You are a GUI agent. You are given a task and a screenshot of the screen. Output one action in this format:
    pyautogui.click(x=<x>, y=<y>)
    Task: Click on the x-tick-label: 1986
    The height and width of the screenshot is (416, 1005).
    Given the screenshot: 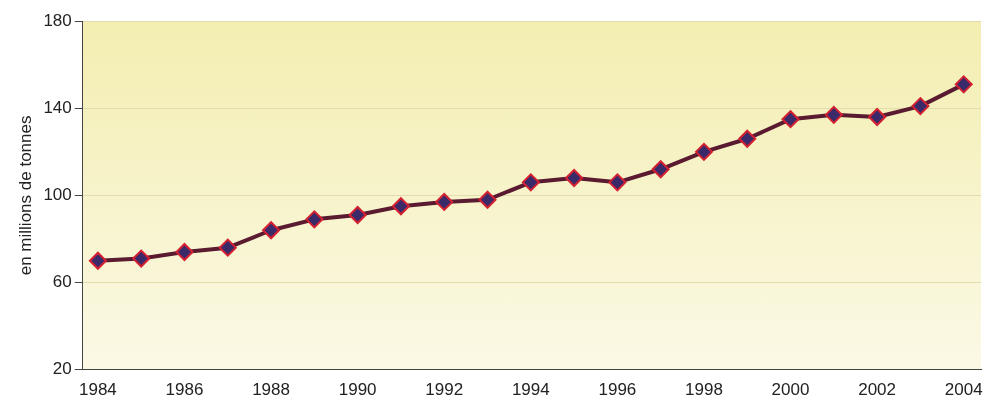 What is the action you would take?
    pyautogui.click(x=184, y=390)
    